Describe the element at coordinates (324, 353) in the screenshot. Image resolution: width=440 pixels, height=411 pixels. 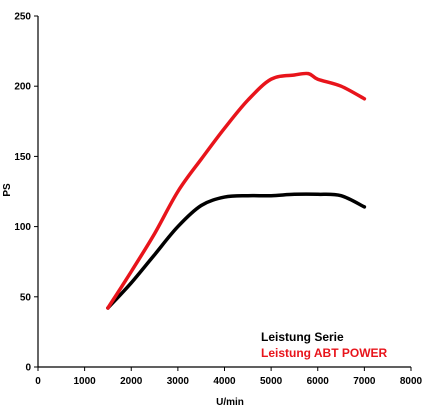
I see `legend-series-abt-power: Leistung ABT POWER` at that location.